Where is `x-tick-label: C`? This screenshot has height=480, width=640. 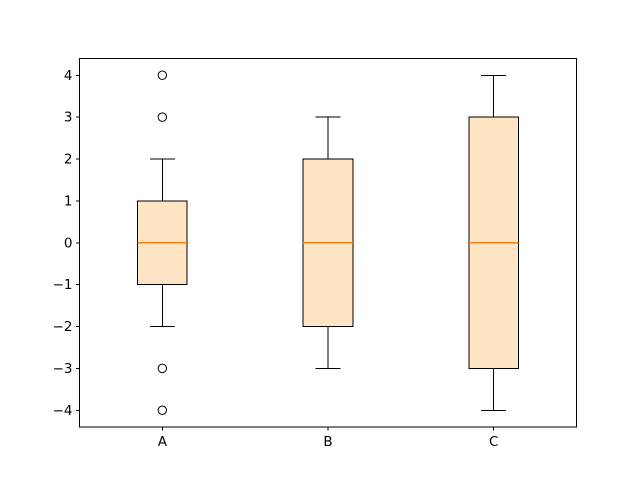 x-tick-label: C is located at coordinates (493, 442).